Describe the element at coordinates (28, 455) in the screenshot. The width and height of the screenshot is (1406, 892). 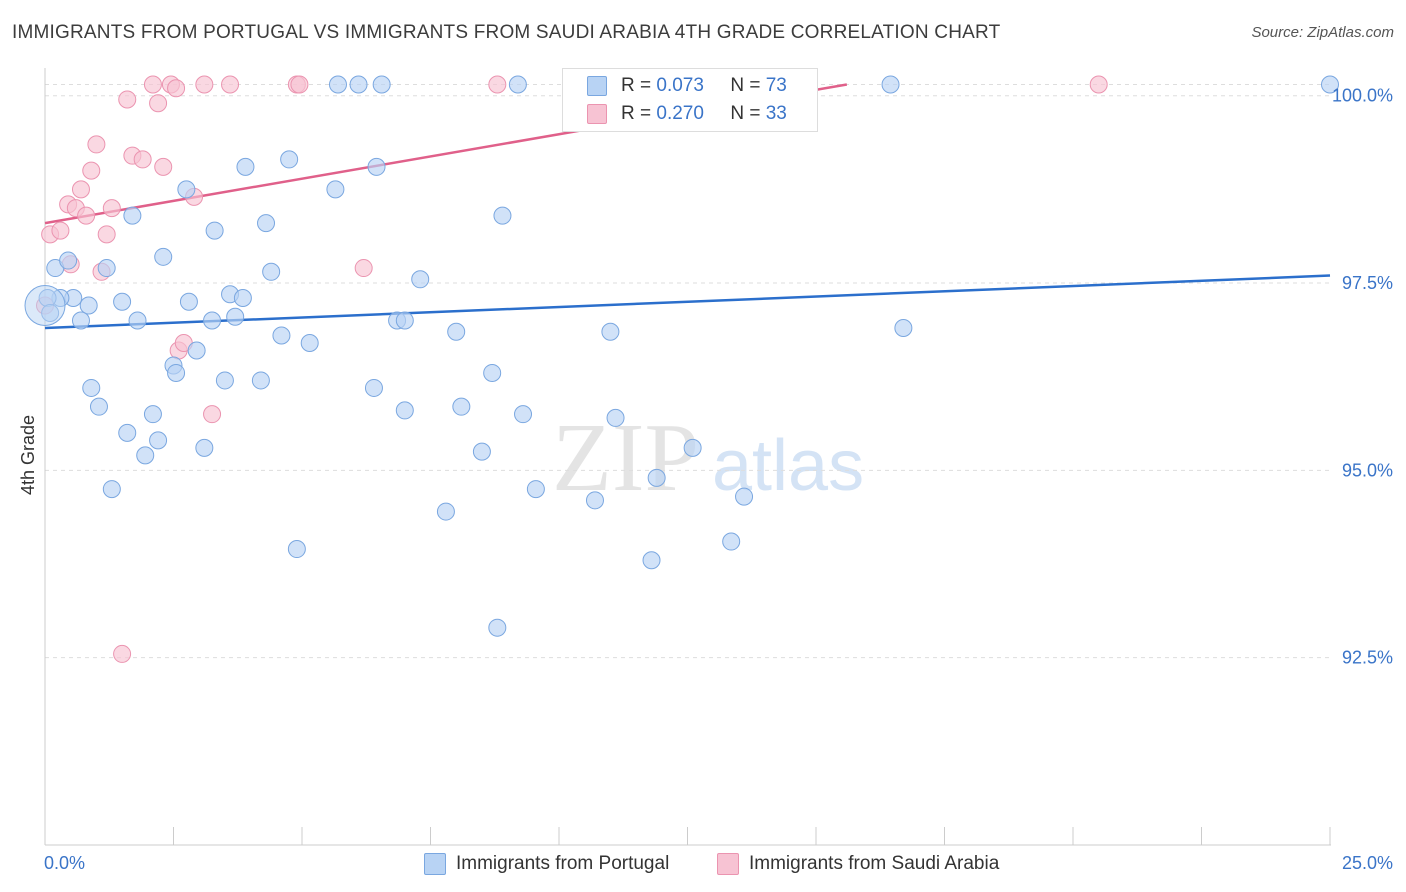
I see `y-axis-label: 4th Grade` at that location.